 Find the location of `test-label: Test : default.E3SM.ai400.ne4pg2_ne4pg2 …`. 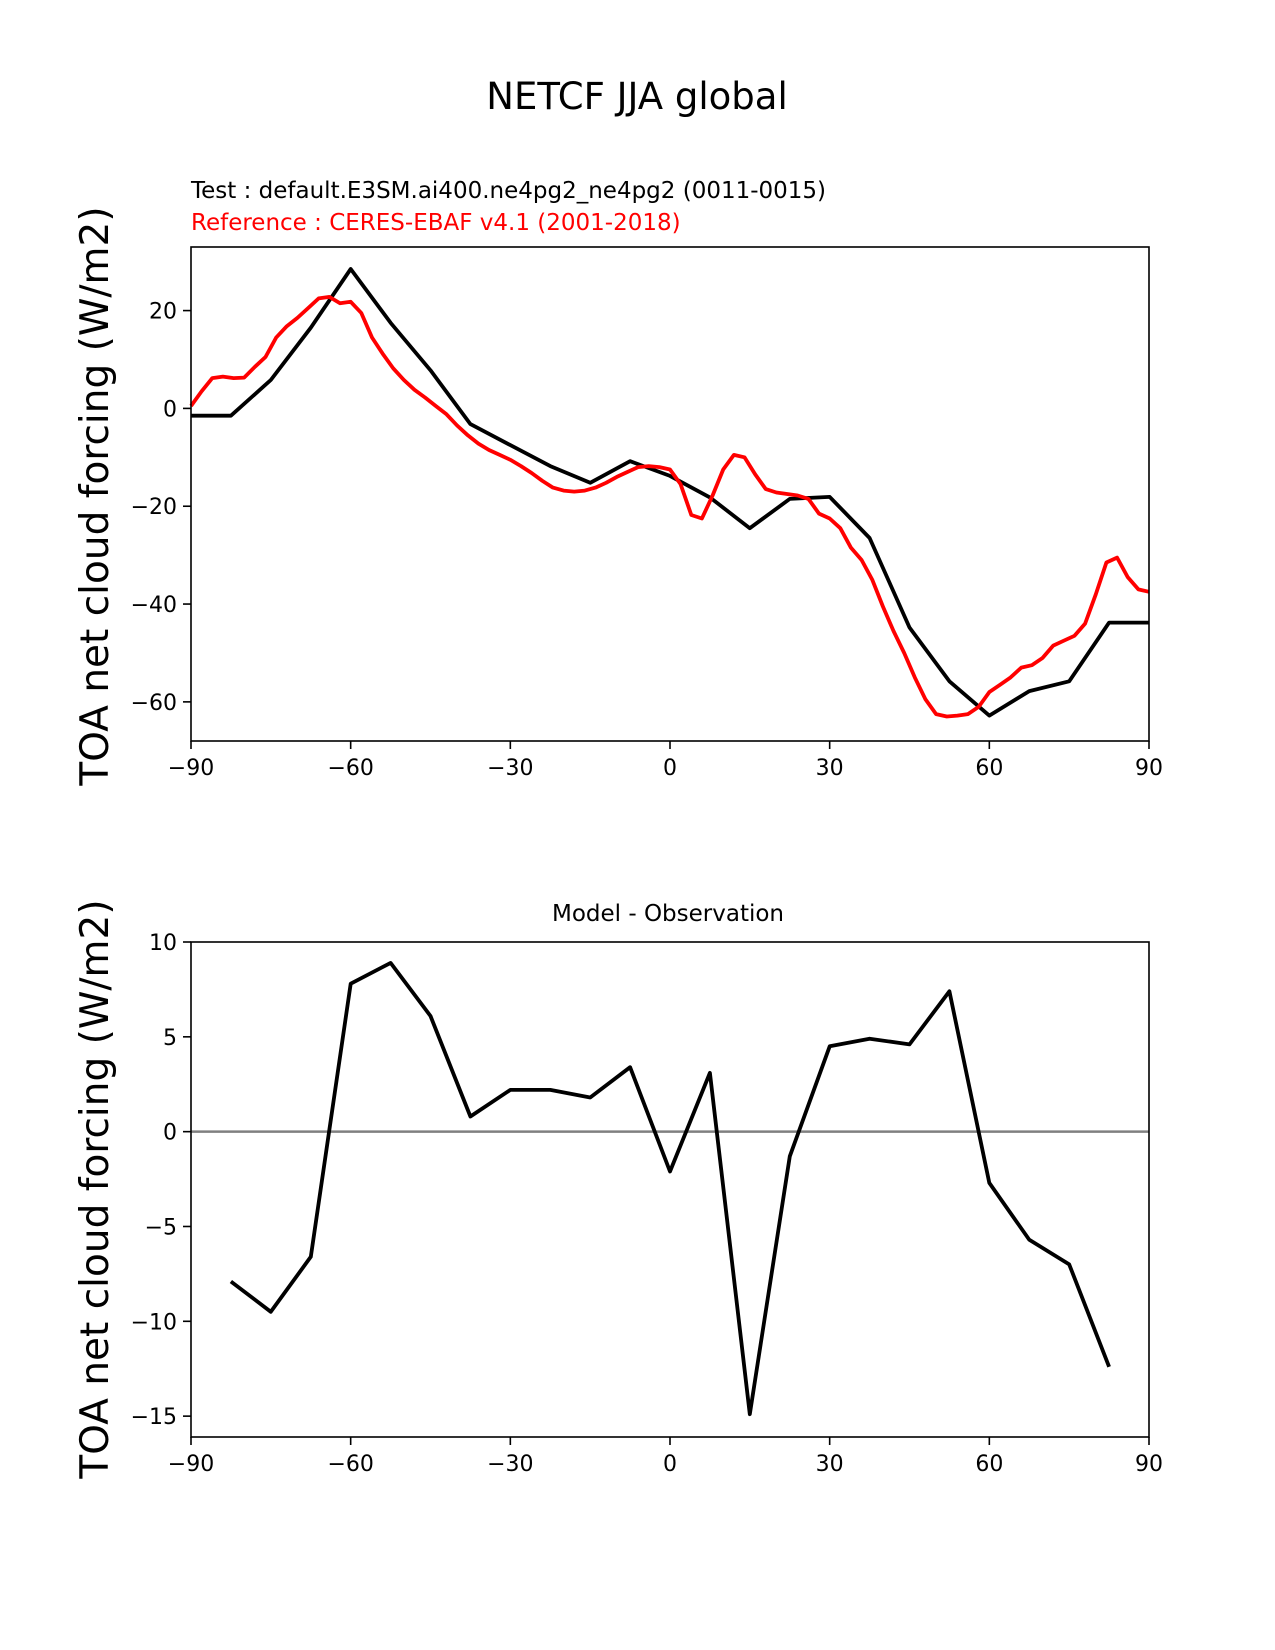

test-label: Test : default.E3SM.ai400.ne4pg2_ne4pg2 … is located at coordinates (508, 191).